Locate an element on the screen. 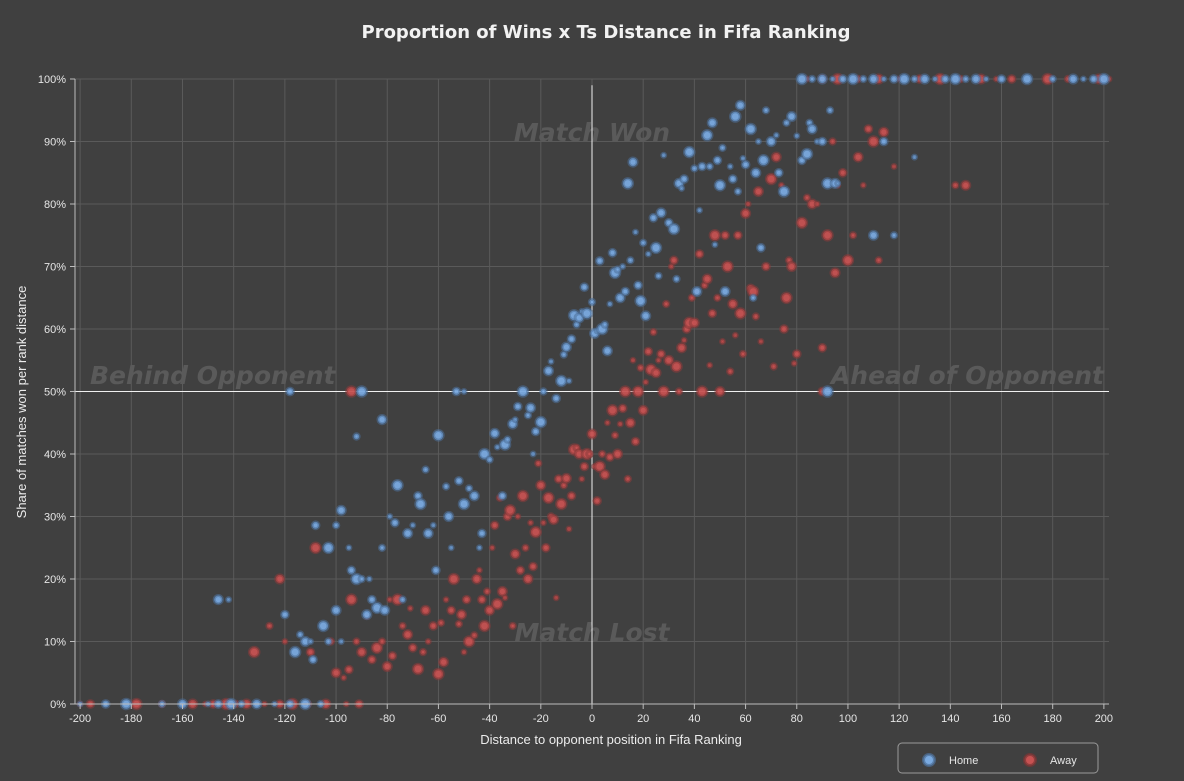  legend-home-marker is located at coordinates (929, 760).